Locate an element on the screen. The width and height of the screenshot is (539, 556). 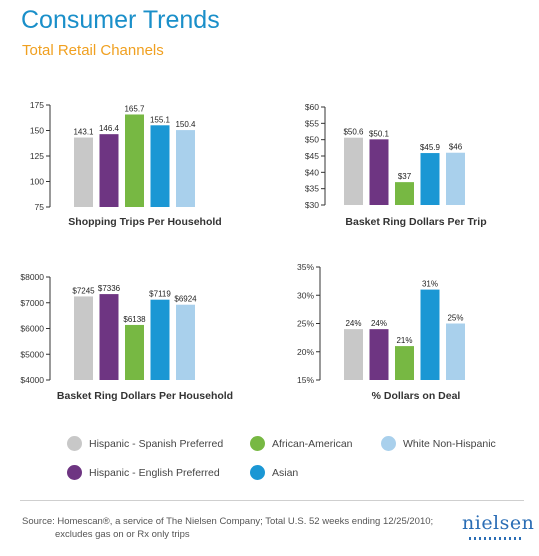
data-label: $7119 is located at coordinates (160, 294).